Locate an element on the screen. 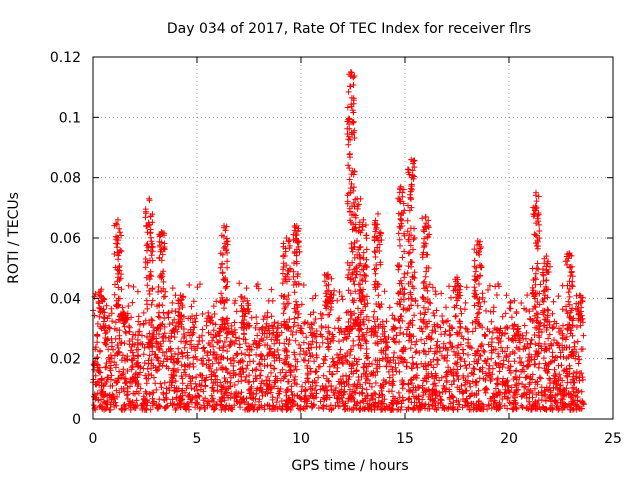  y-tick-label: 0.06 is located at coordinates (65, 239).